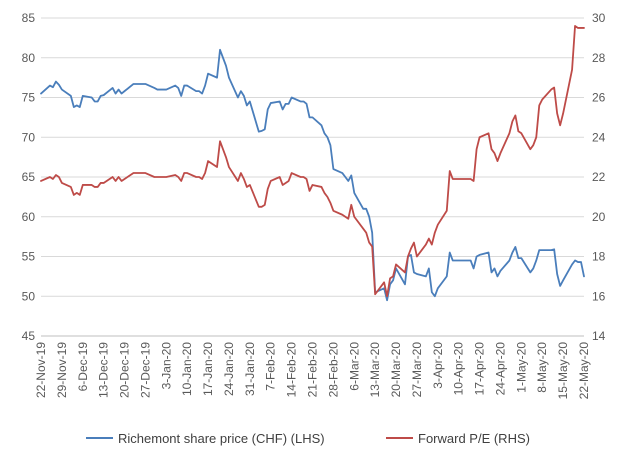 The height and width of the screenshot is (463, 641). What do you see at coordinates (29, 217) in the screenshot?
I see `left-tick-label: 60` at bounding box center [29, 217].